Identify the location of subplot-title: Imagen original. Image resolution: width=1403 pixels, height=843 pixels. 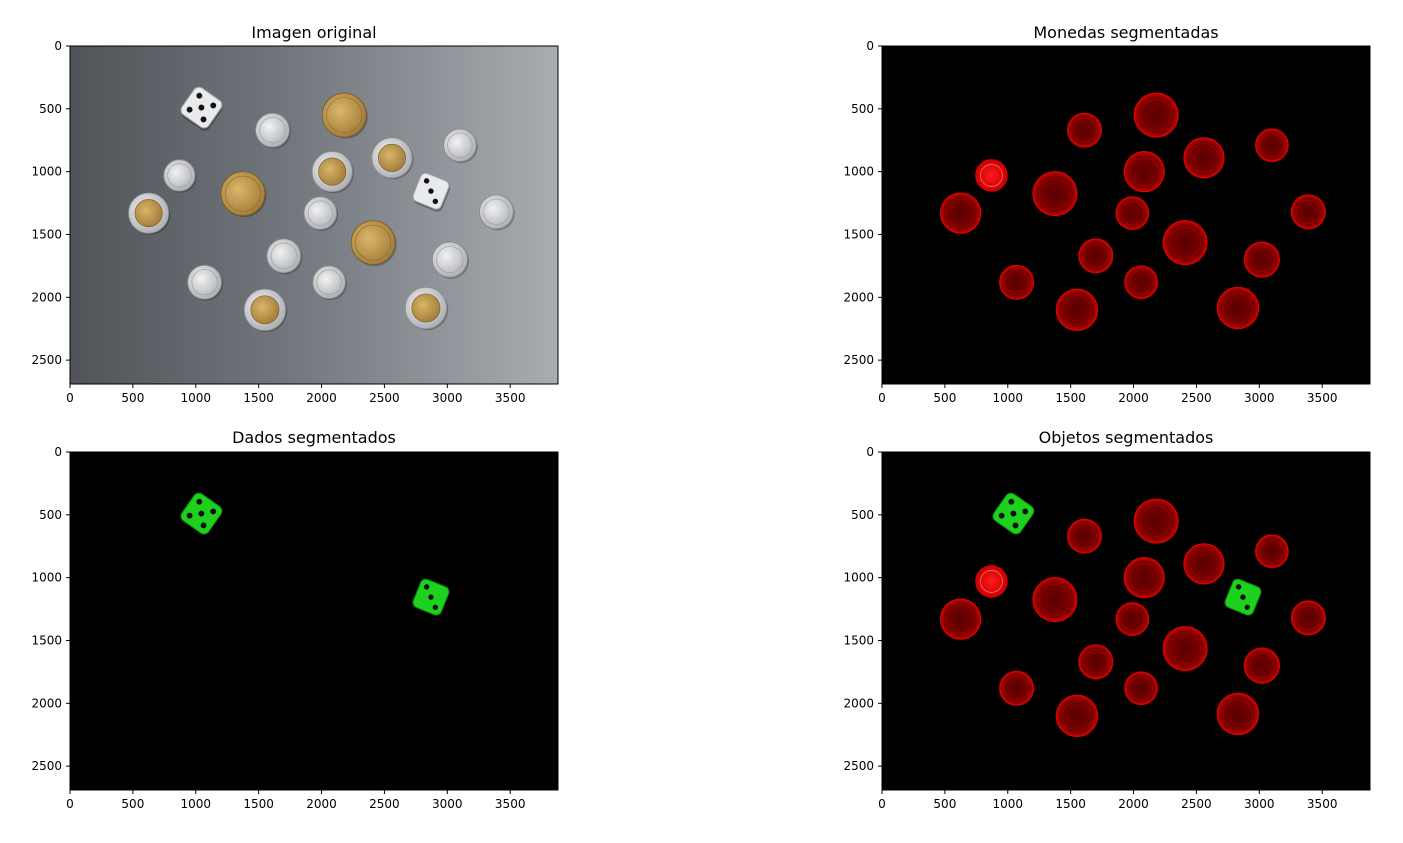
(313, 32).